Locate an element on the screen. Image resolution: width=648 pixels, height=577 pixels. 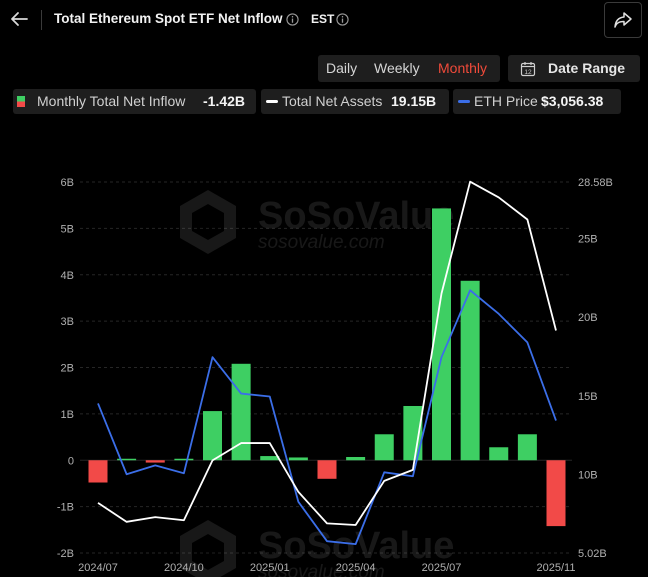
timezone-info-icon is located at coordinates (342, 19).